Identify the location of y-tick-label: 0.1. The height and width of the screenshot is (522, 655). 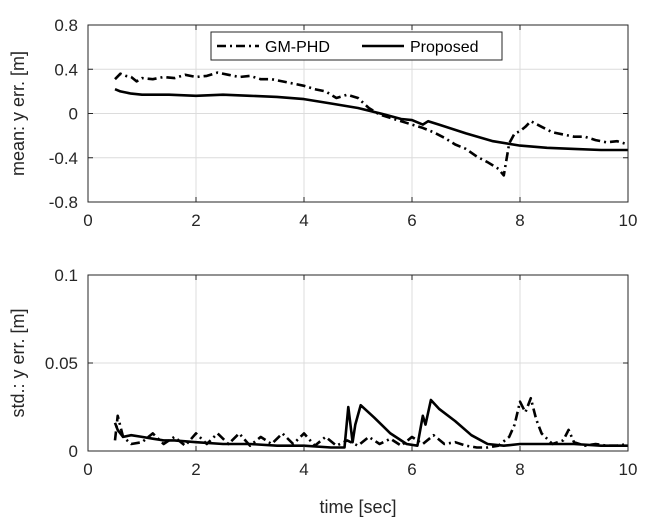
(66, 275).